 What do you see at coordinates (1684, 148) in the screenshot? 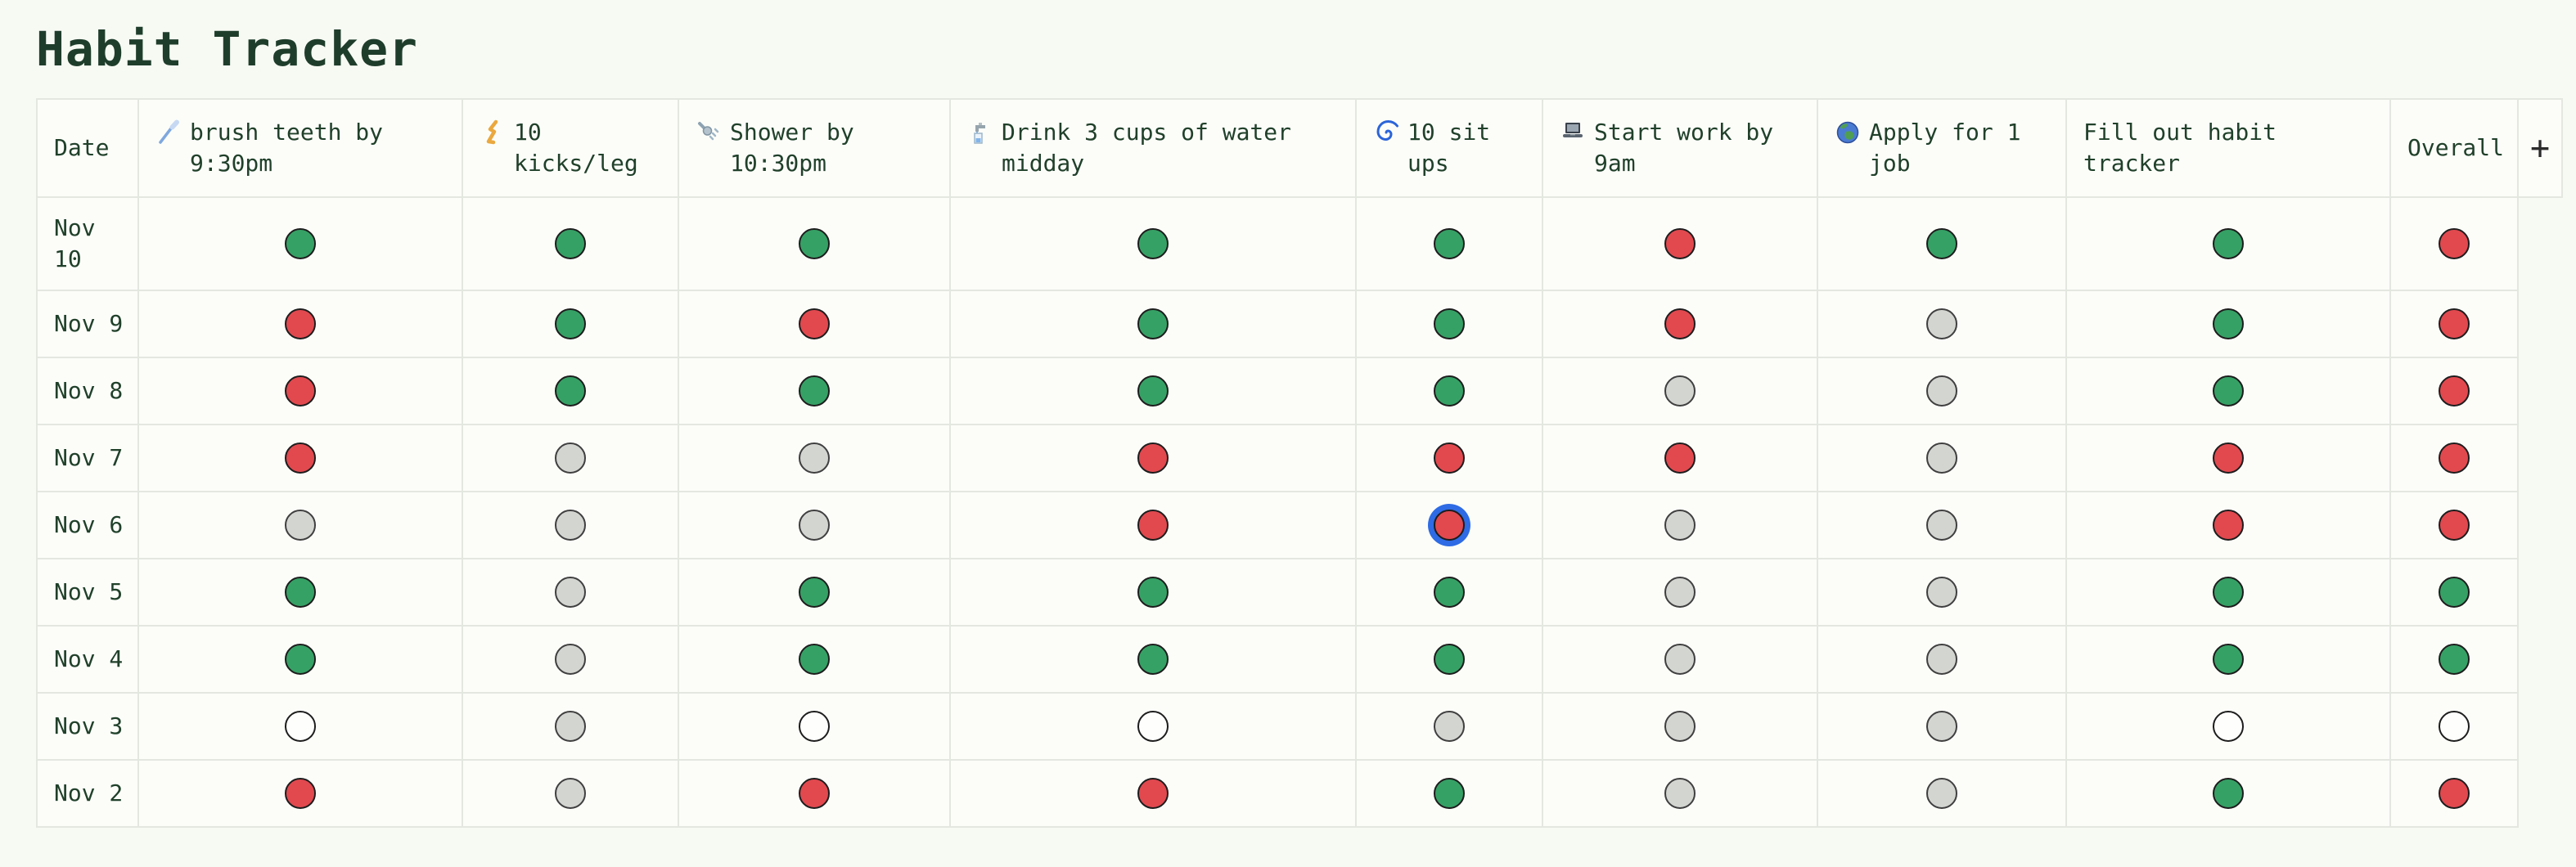
I see `column-header-label: Start work by 9am` at bounding box center [1684, 148].